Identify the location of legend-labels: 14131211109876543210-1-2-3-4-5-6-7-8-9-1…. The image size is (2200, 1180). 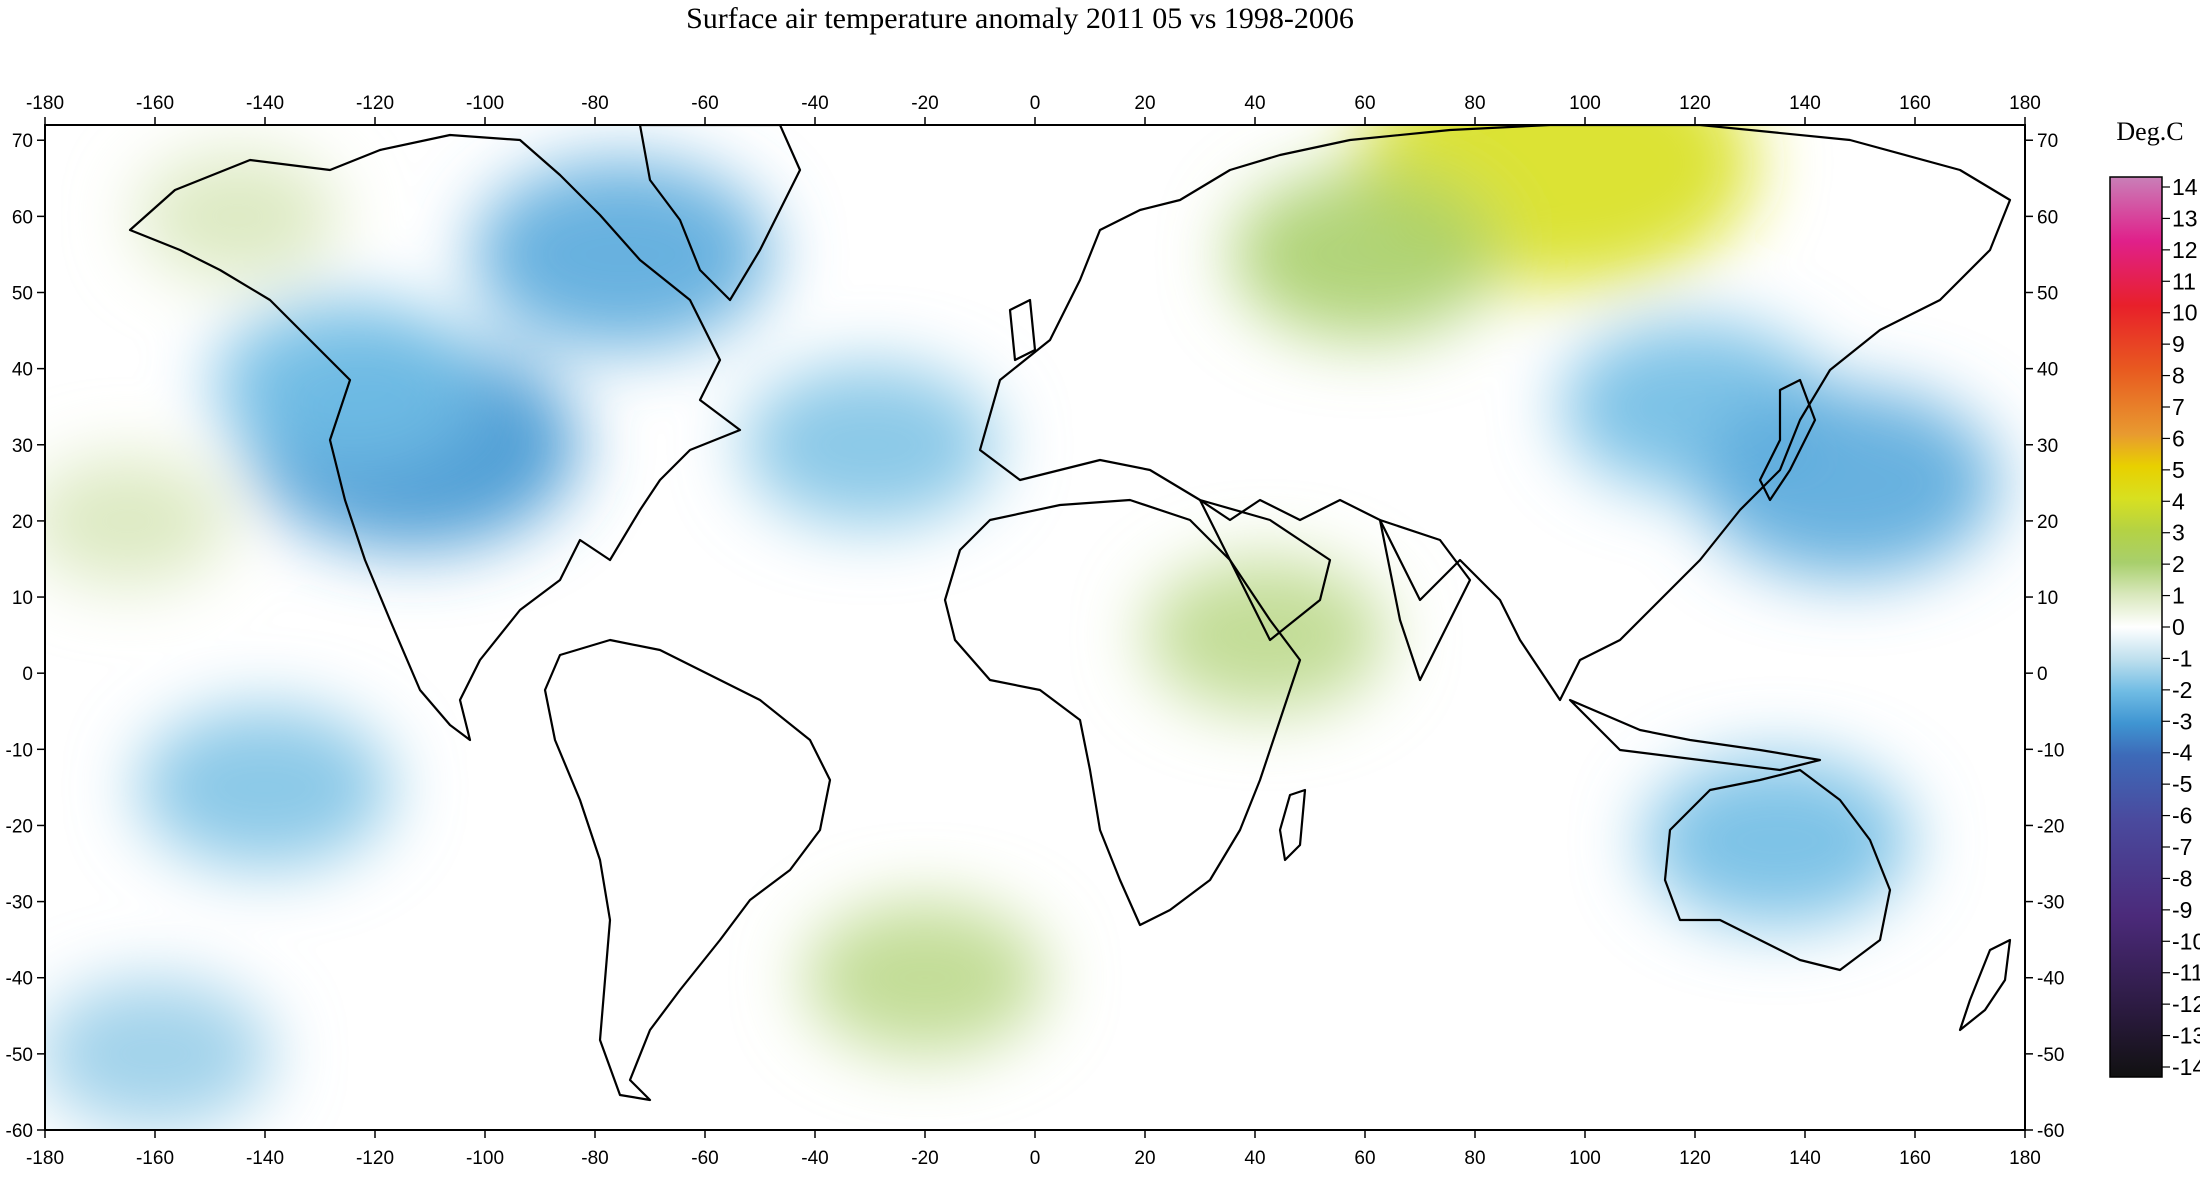
(2181, 627).